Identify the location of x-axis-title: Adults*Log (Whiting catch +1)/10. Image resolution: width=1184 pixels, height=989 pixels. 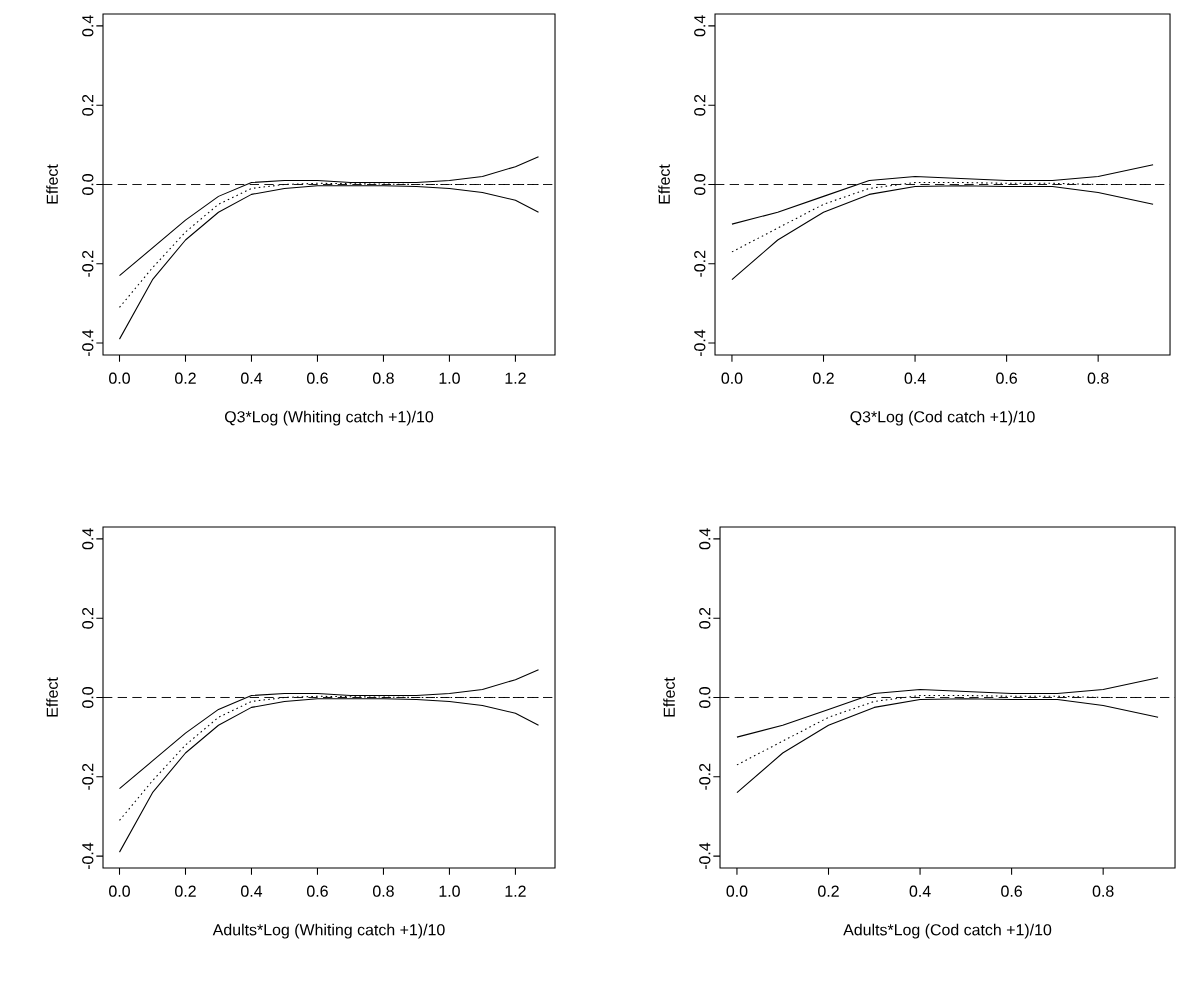
(328, 931).